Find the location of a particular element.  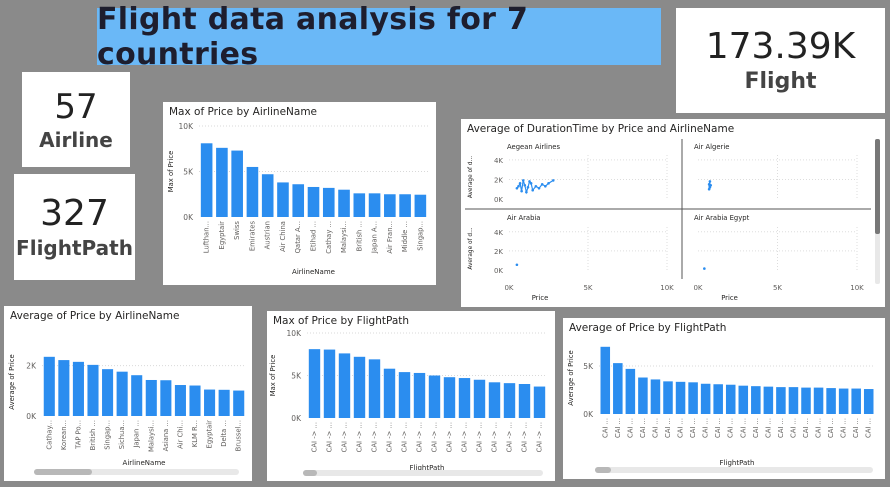

panel-title: Air Arabia Egypt is located at coordinates (722, 218).